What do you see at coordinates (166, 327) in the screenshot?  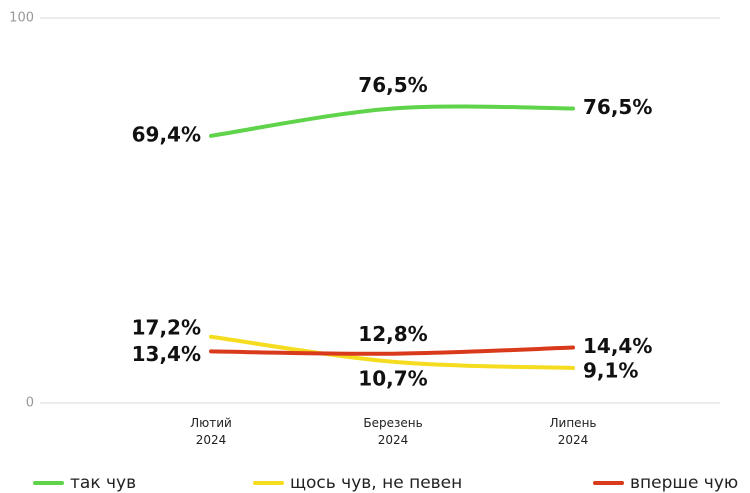 I see `data-label: 17,2%` at bounding box center [166, 327].